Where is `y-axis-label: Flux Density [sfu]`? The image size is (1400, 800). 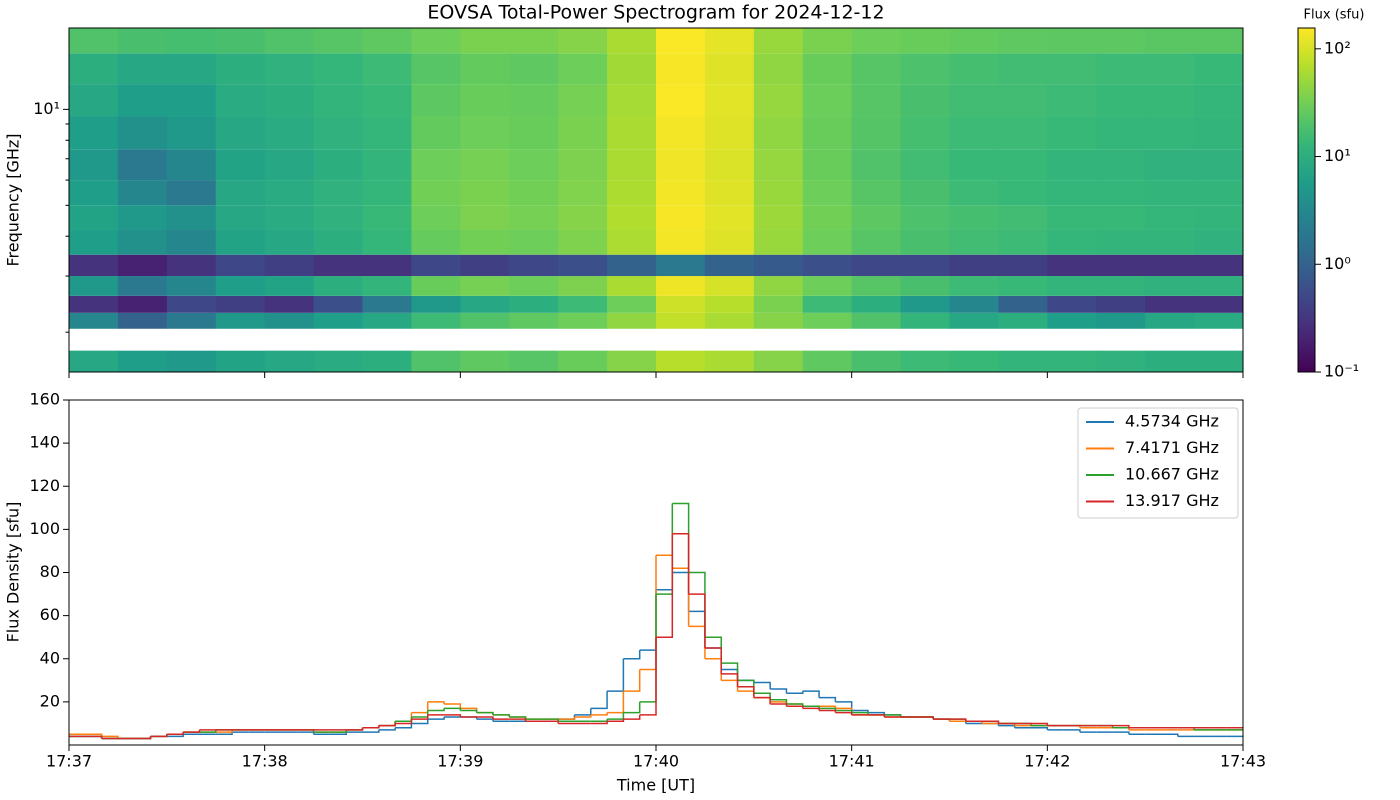 y-axis-label: Flux Density [sfu] is located at coordinates (13, 572).